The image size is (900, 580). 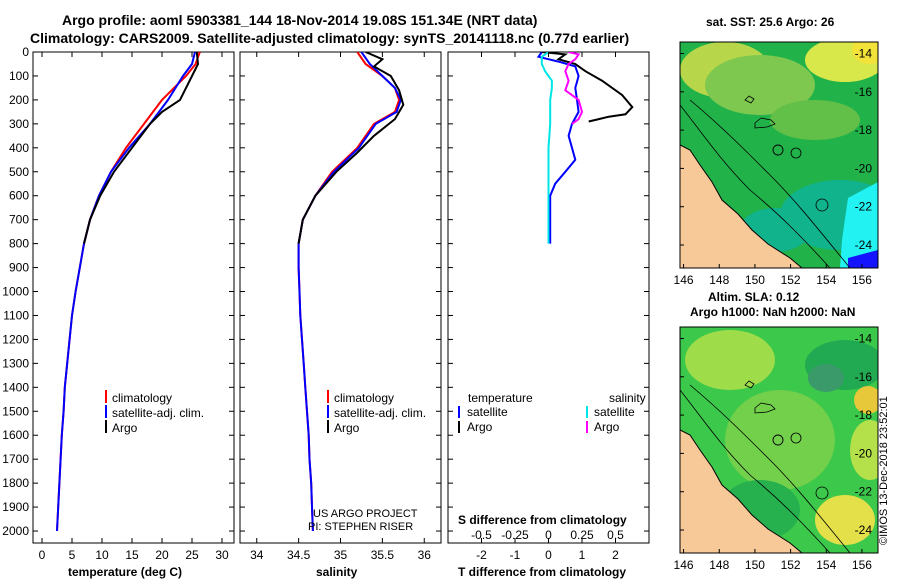 I want to click on sla-land, so click(x=741, y=491).